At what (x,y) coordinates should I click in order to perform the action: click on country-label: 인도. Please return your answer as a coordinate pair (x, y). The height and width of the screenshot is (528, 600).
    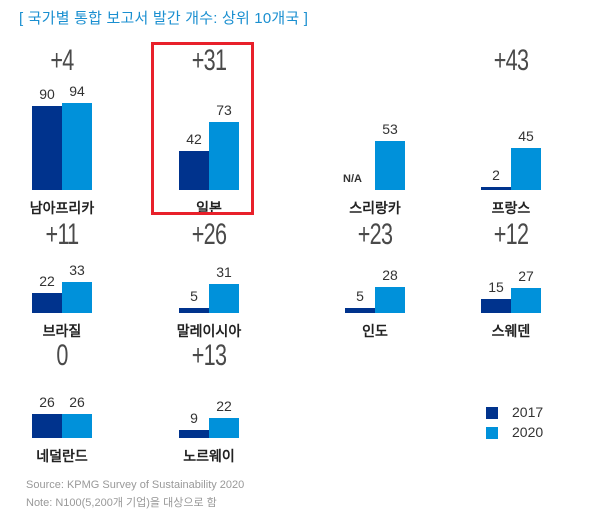
    Looking at the image, I should click on (375, 331).